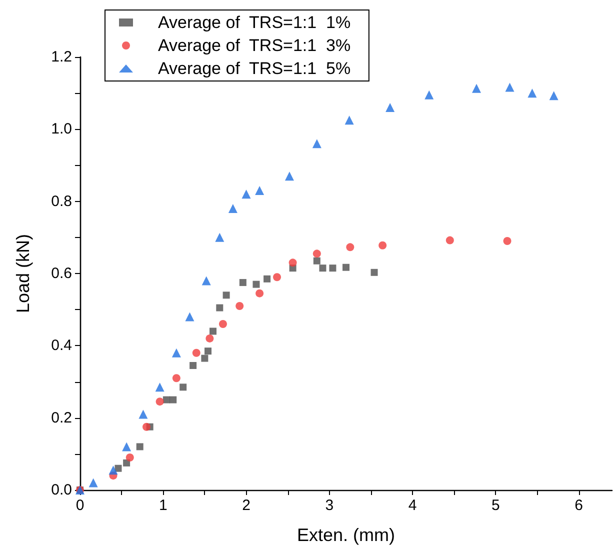 The image size is (614, 559). Describe the element at coordinates (346, 535) in the screenshot. I see `x-axis-title: Exten. (mm)` at that location.